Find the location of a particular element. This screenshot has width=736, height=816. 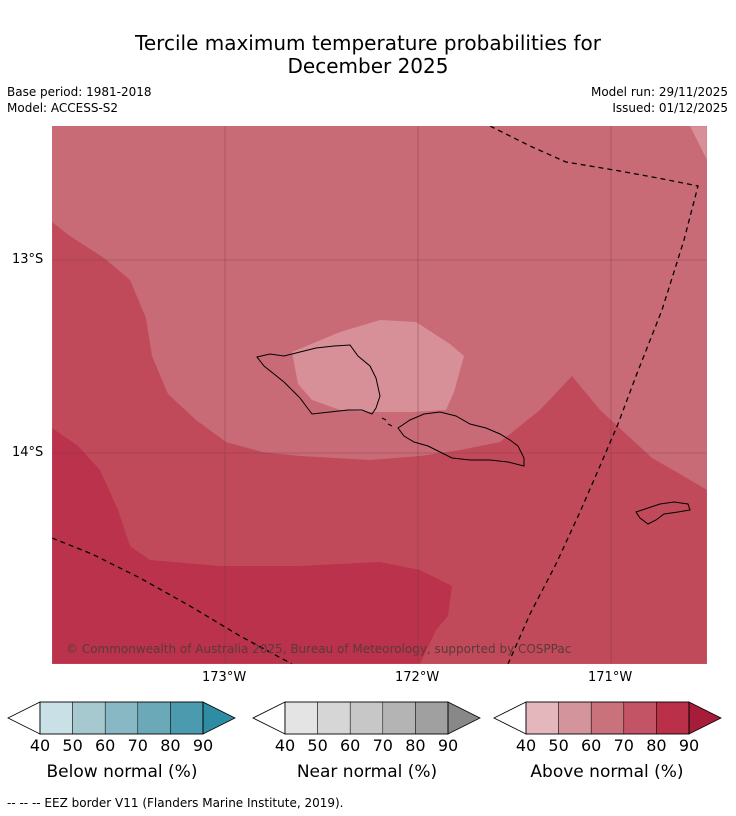

island-upolu is located at coordinates (461, 439).